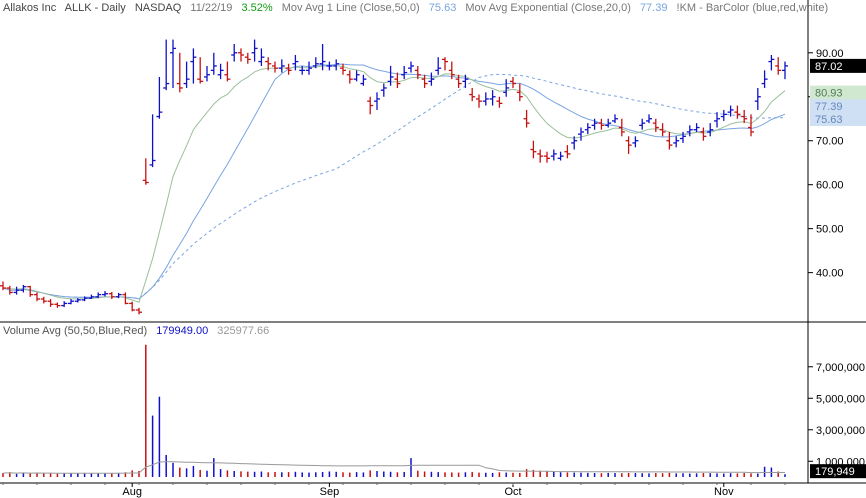  I want to click on exchange-label: NASDAQ, so click(158, 8).